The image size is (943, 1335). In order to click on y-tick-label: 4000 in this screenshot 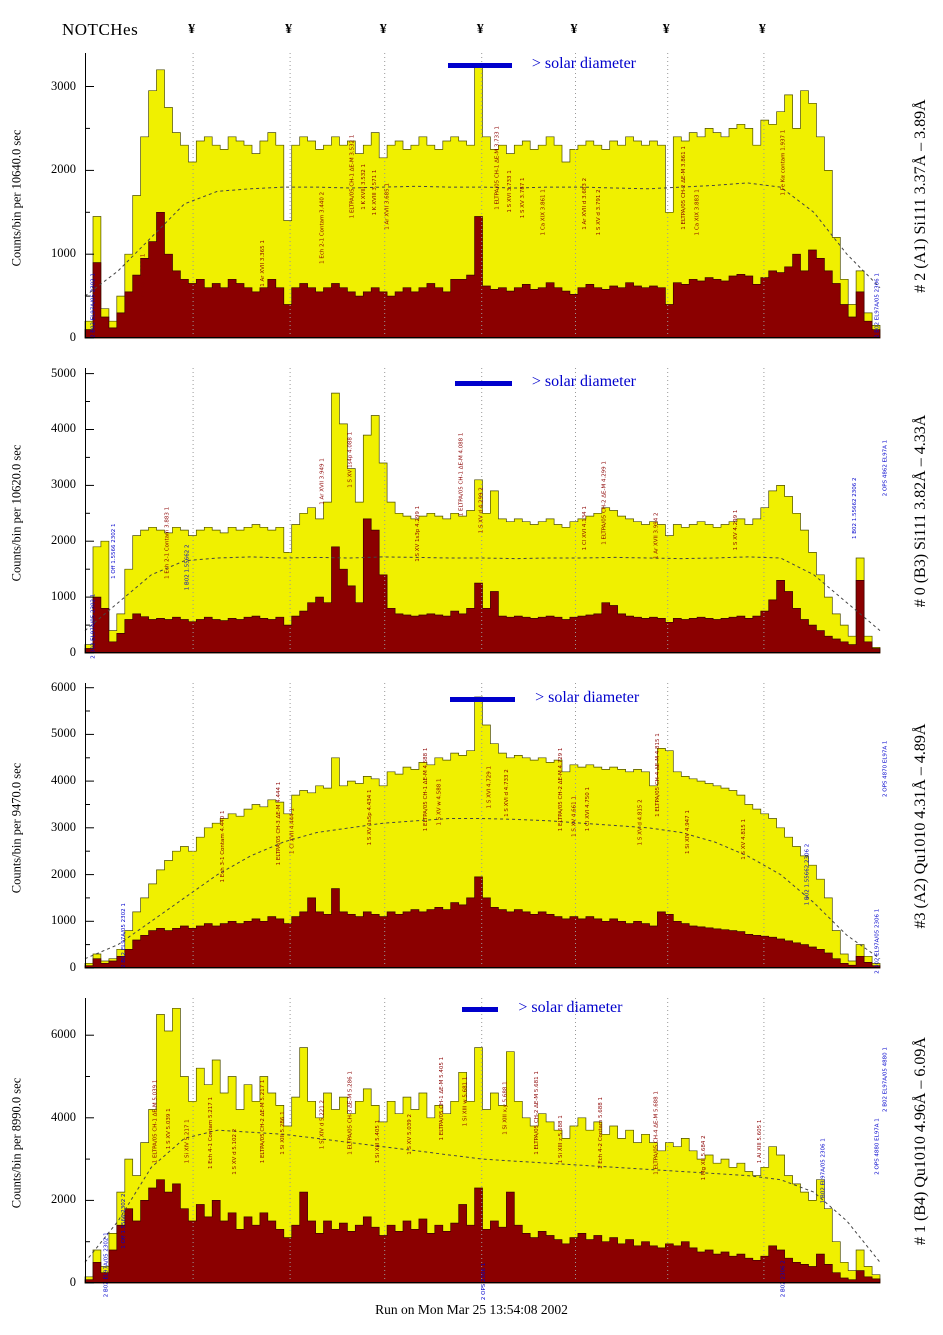, I will do `click(63, 780)`.